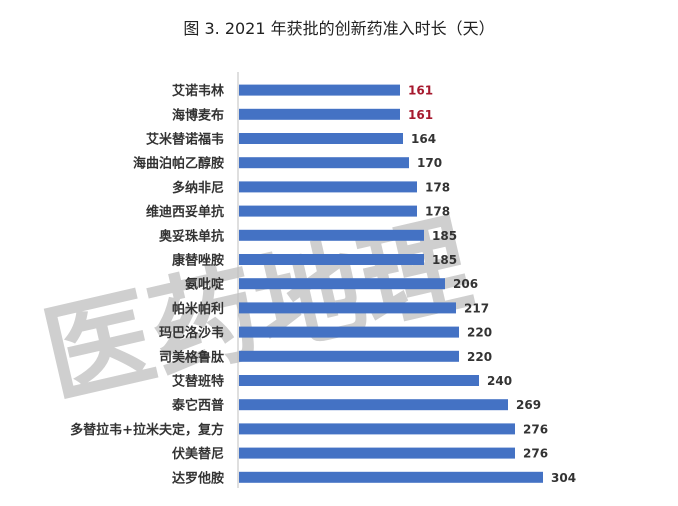 This screenshot has width=678, height=506. Describe the element at coordinates (178, 164) in the screenshot. I see `category-label: 海曲泊帕乙醇胺` at that location.